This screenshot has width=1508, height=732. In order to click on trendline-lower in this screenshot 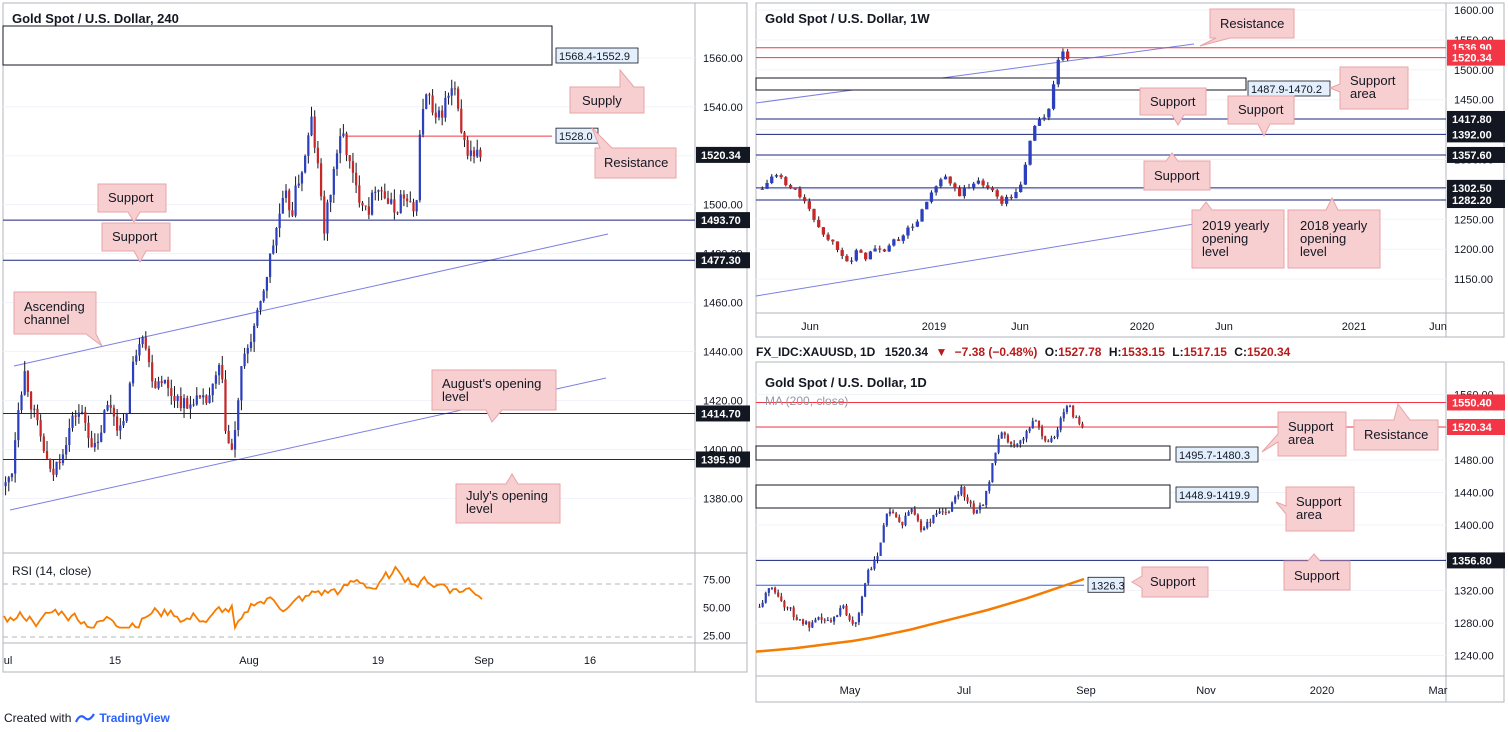, I will do `click(975, 260)`.